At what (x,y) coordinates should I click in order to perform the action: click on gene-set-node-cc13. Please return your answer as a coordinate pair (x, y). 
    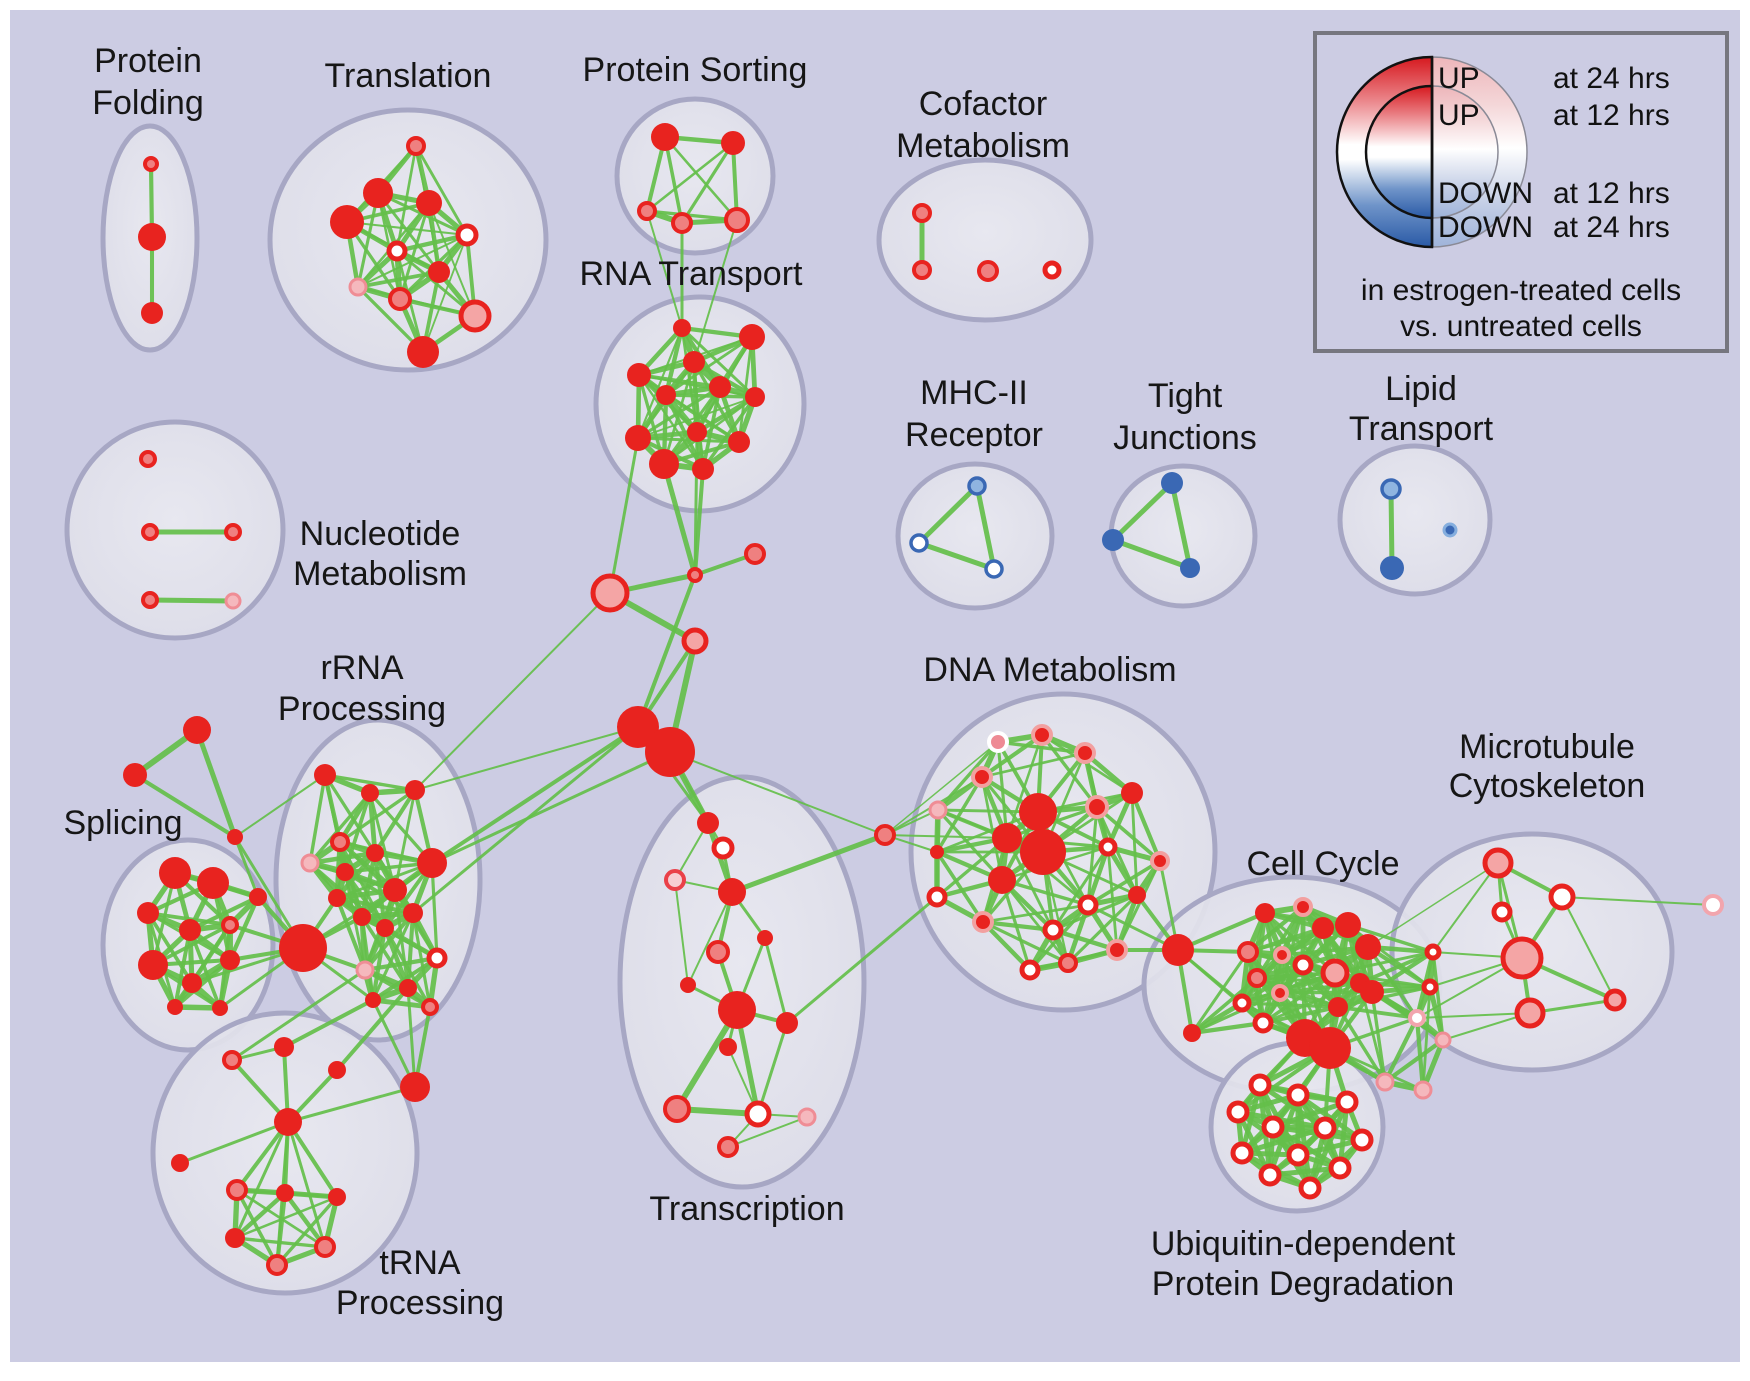
    Looking at the image, I should click on (1335, 973).